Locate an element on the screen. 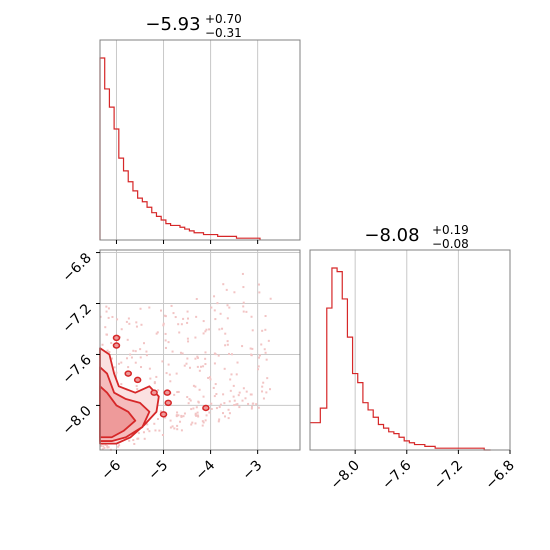 This screenshot has width=550, height=550. y-tick-label: −6.8 is located at coordinates (76, 267).